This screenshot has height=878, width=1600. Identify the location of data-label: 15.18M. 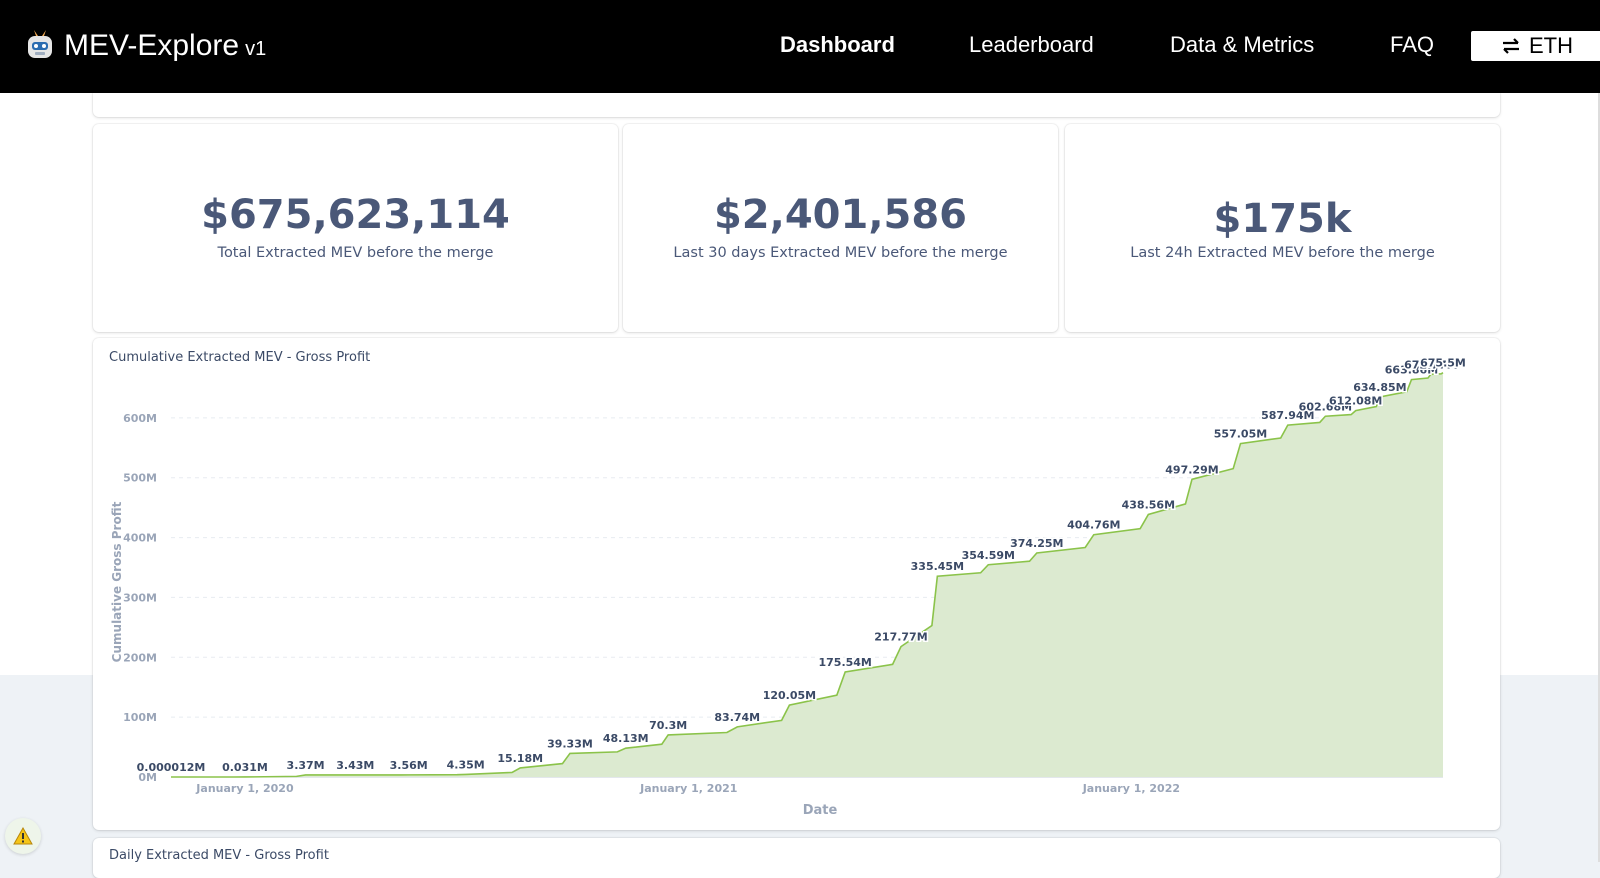
(520, 758).